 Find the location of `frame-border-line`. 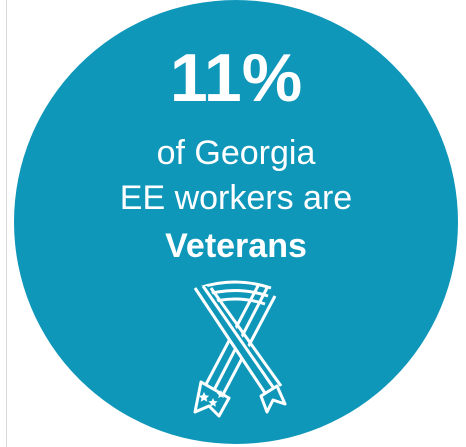

frame-border-line is located at coordinates (6, 223).